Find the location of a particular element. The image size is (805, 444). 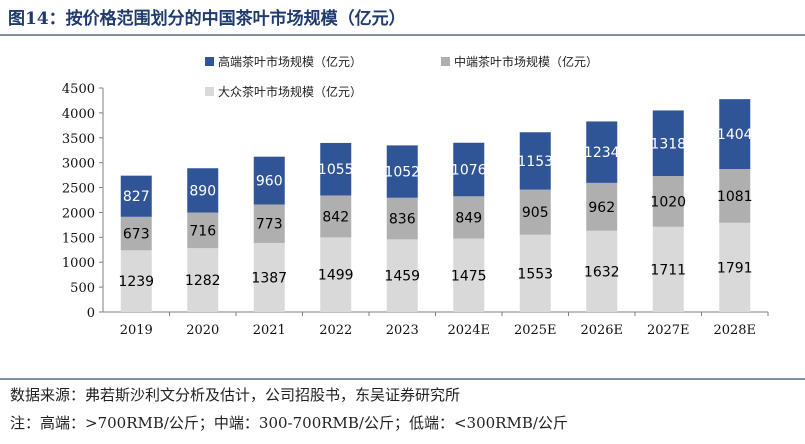

data-label: 842 is located at coordinates (335, 217).